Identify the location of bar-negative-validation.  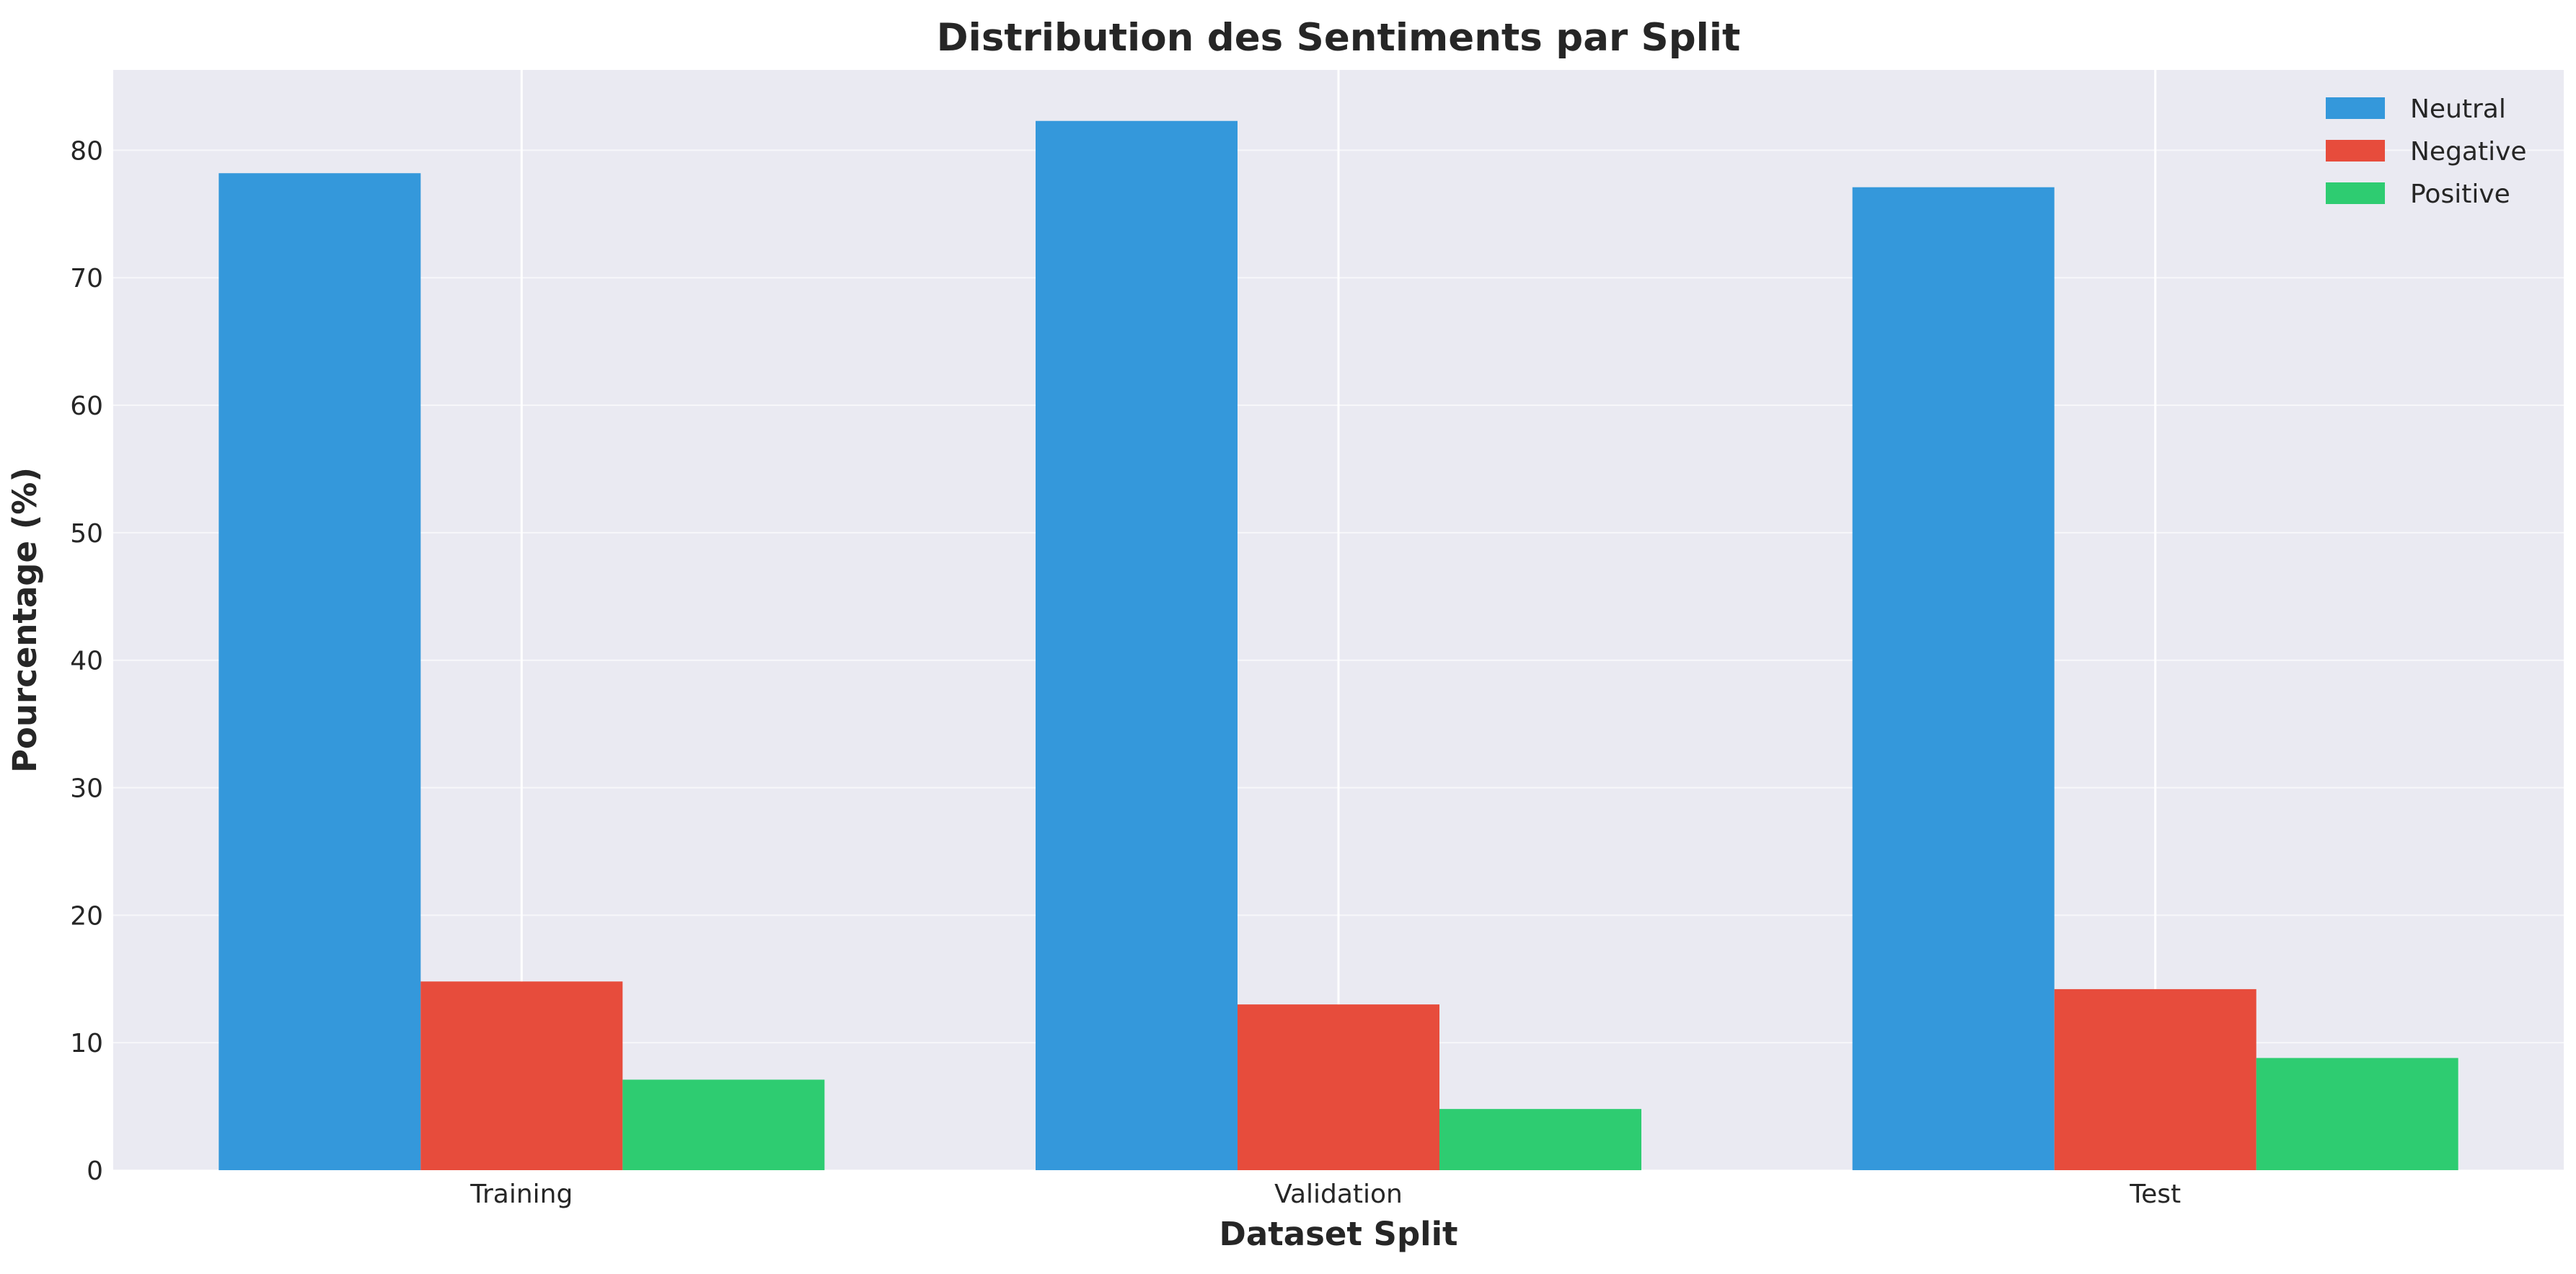
(1338, 1087).